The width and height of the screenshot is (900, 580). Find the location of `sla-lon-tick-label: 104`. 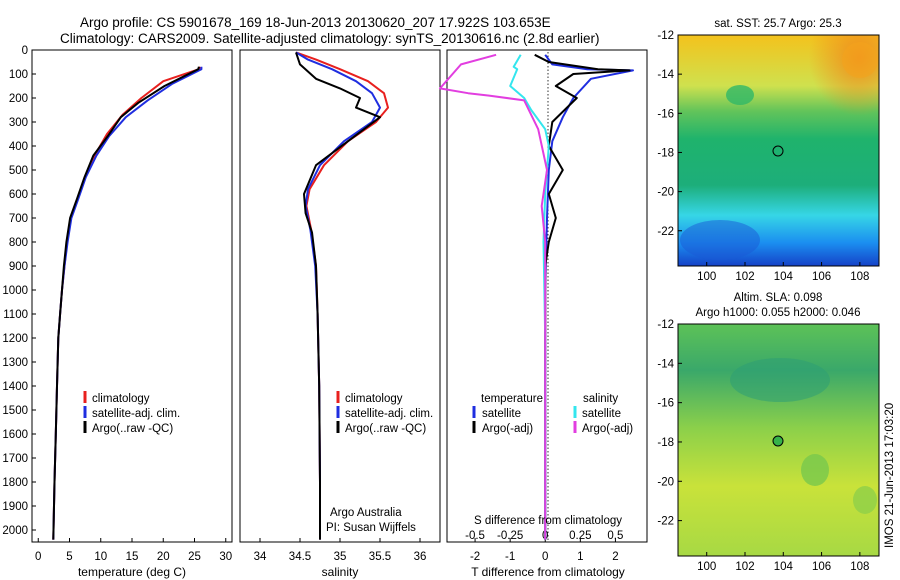

sla-lon-tick-label: 104 is located at coordinates (784, 567).